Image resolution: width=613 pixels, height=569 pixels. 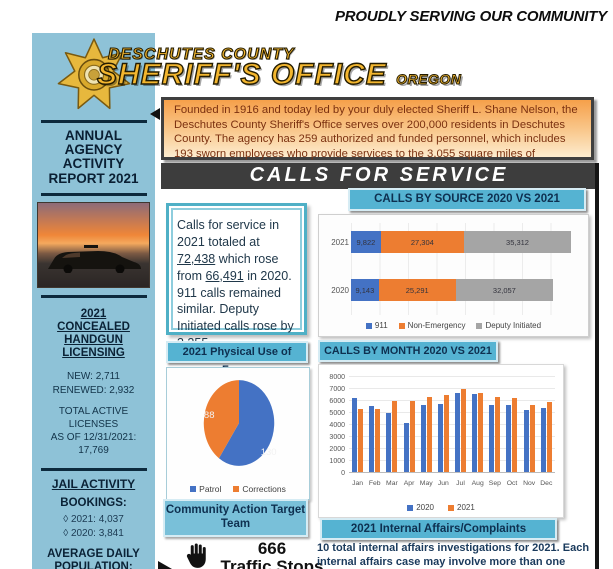 I want to click on pie-slice-patrol, so click(x=246, y=423).